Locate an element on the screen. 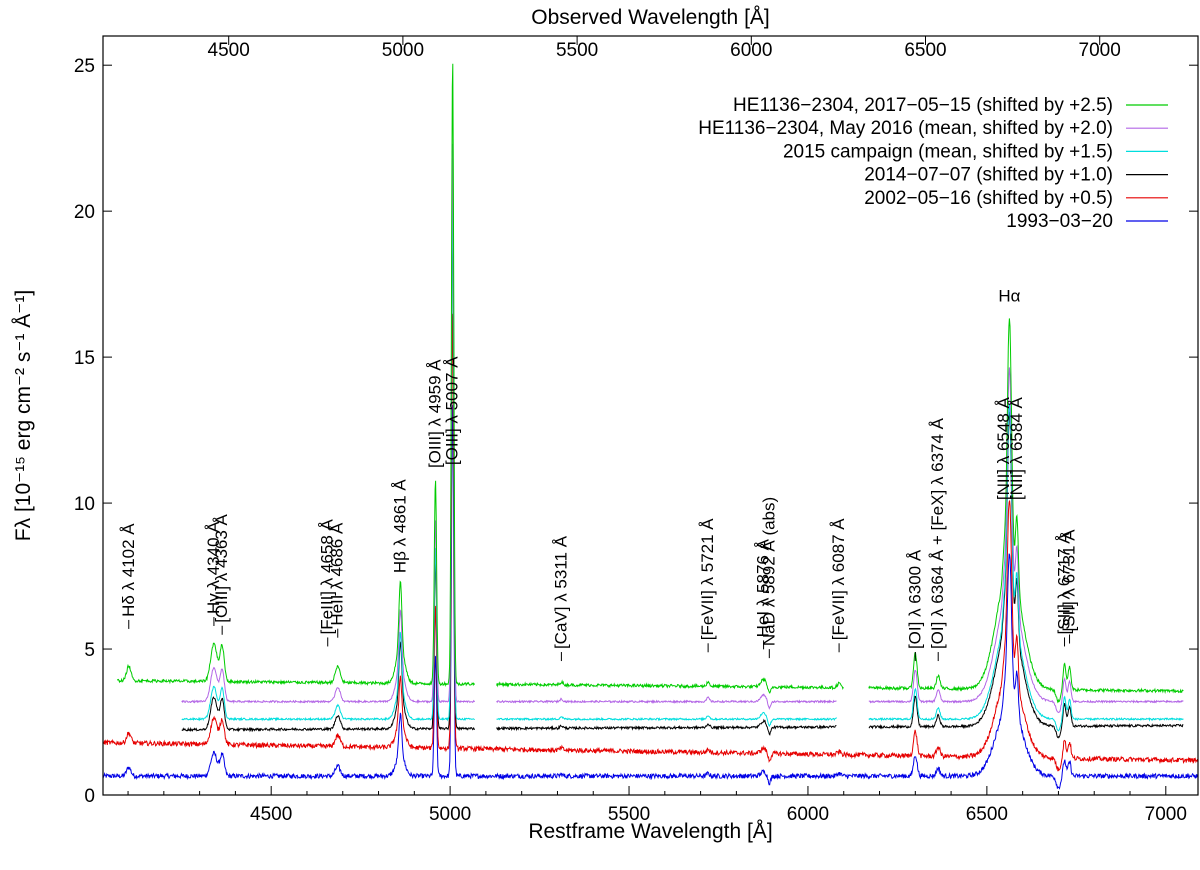 This screenshot has width=1200, height=870. x-axis-title: Restframe Wavelength [Å] is located at coordinates (650, 831).